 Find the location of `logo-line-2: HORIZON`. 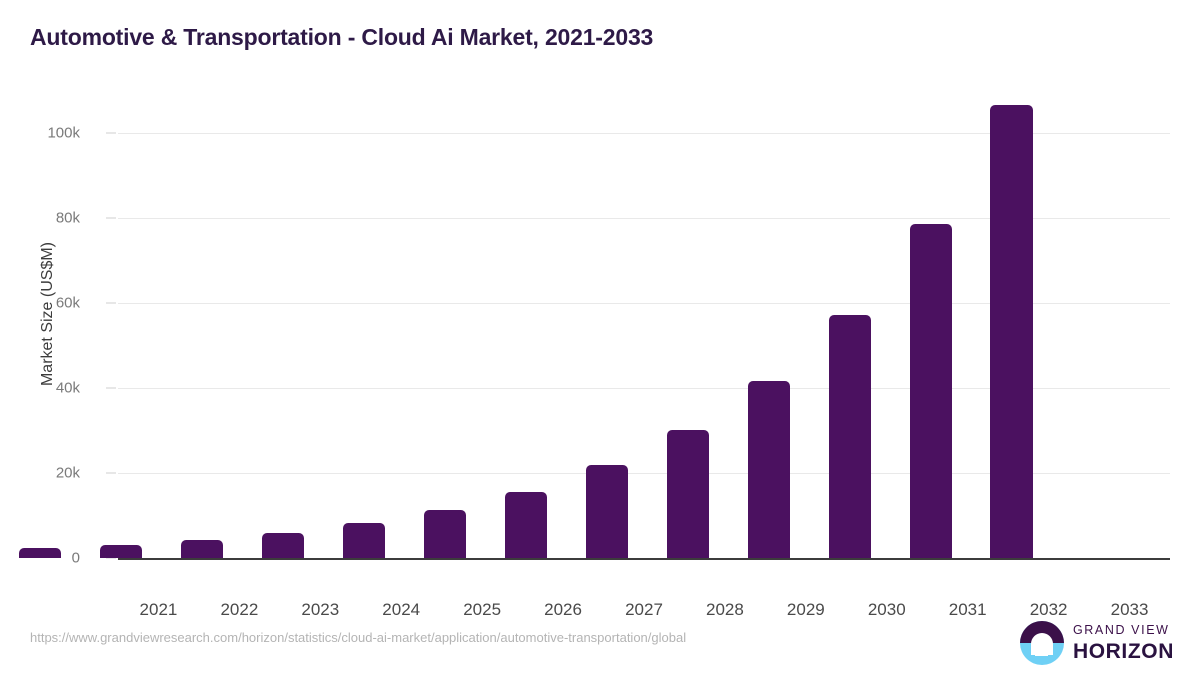

logo-line-2: HORIZON is located at coordinates (1123, 651).